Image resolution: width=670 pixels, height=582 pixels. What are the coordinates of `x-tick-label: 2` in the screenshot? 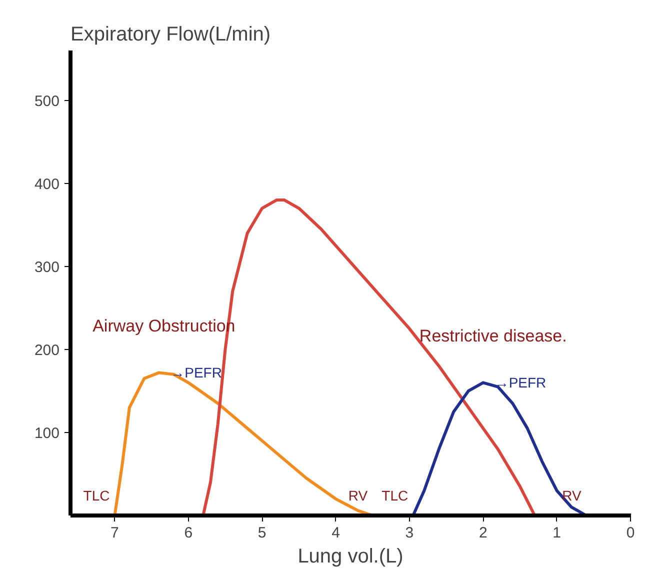 It's located at (483, 533).